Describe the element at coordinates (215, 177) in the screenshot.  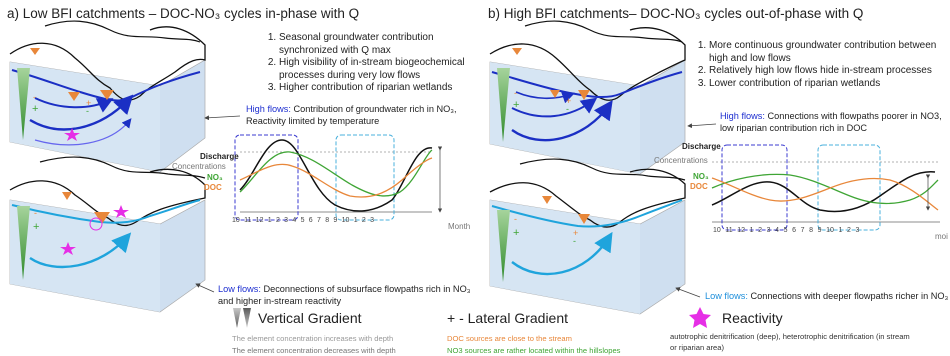
I see `chart-a-no3-label: NO₃` at that location.